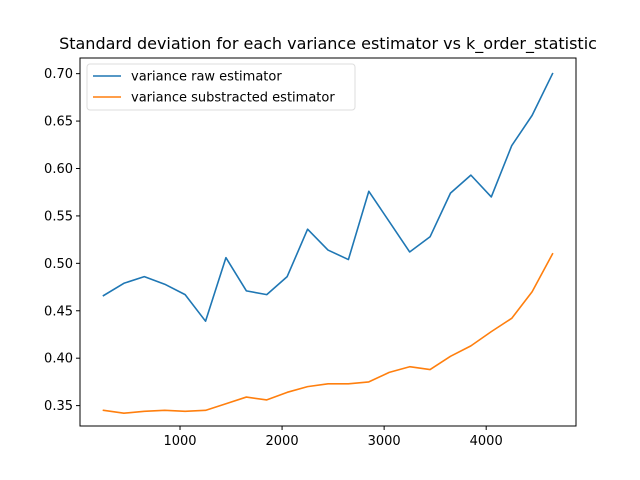 The image size is (640, 480). What do you see at coordinates (384, 441) in the screenshot?
I see `x-tick-label: 3000` at bounding box center [384, 441].